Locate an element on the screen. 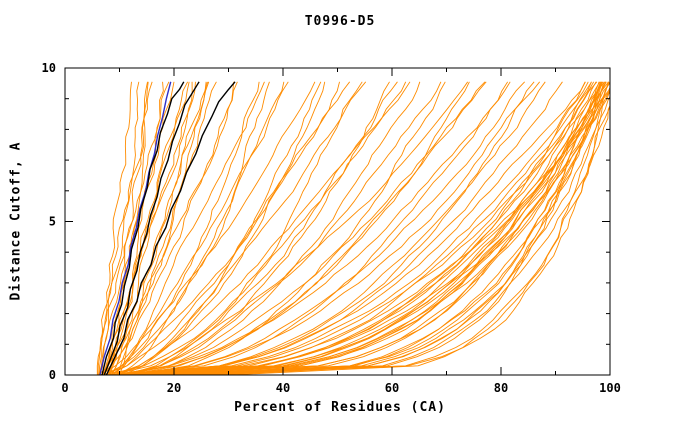 The height and width of the screenshot is (440, 680). x-tick-label: 0 is located at coordinates (64, 388).